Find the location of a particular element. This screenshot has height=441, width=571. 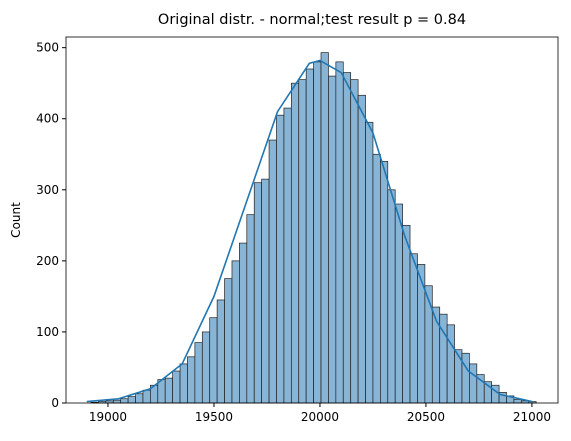

y-tick-label: 200 is located at coordinates (47, 261).